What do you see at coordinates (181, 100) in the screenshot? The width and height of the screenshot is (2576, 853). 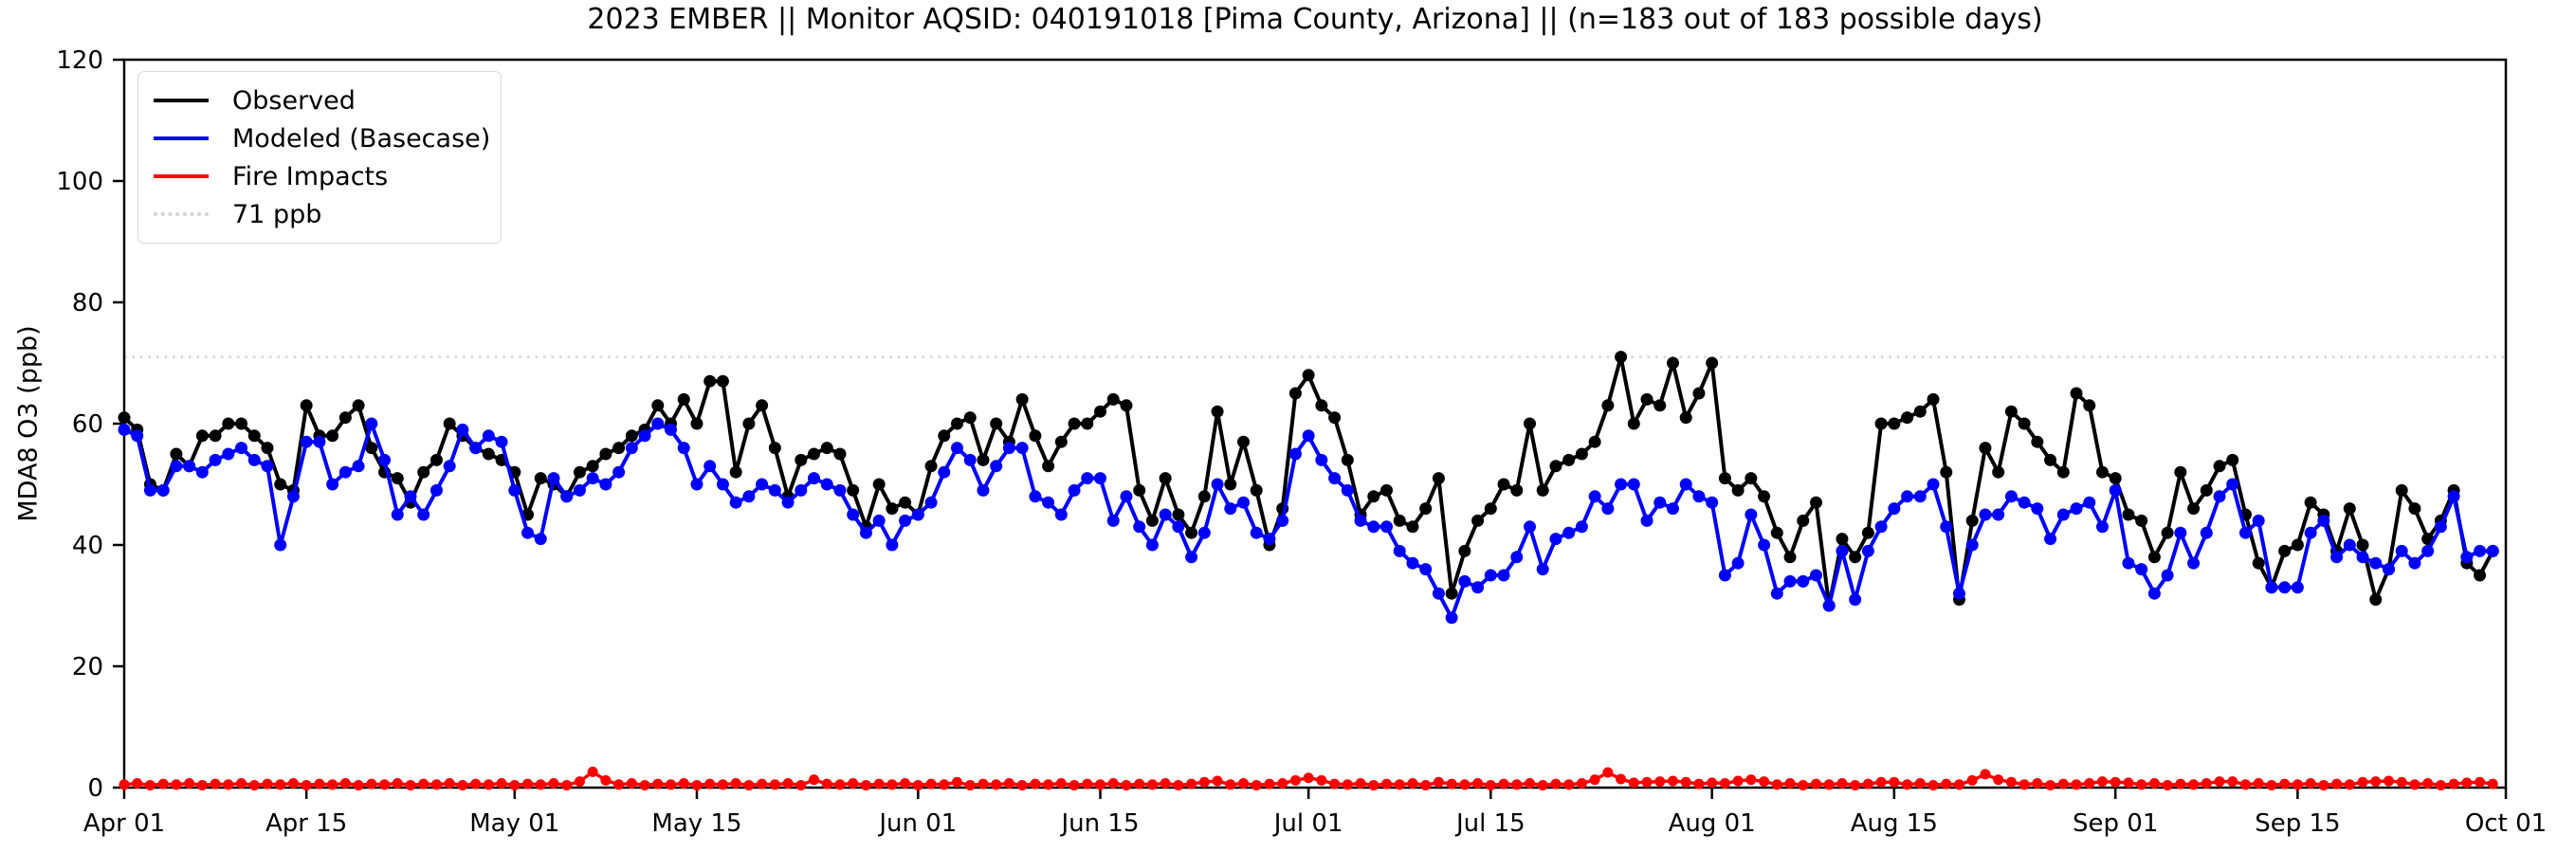 I see `observed-line-swatch` at bounding box center [181, 100].